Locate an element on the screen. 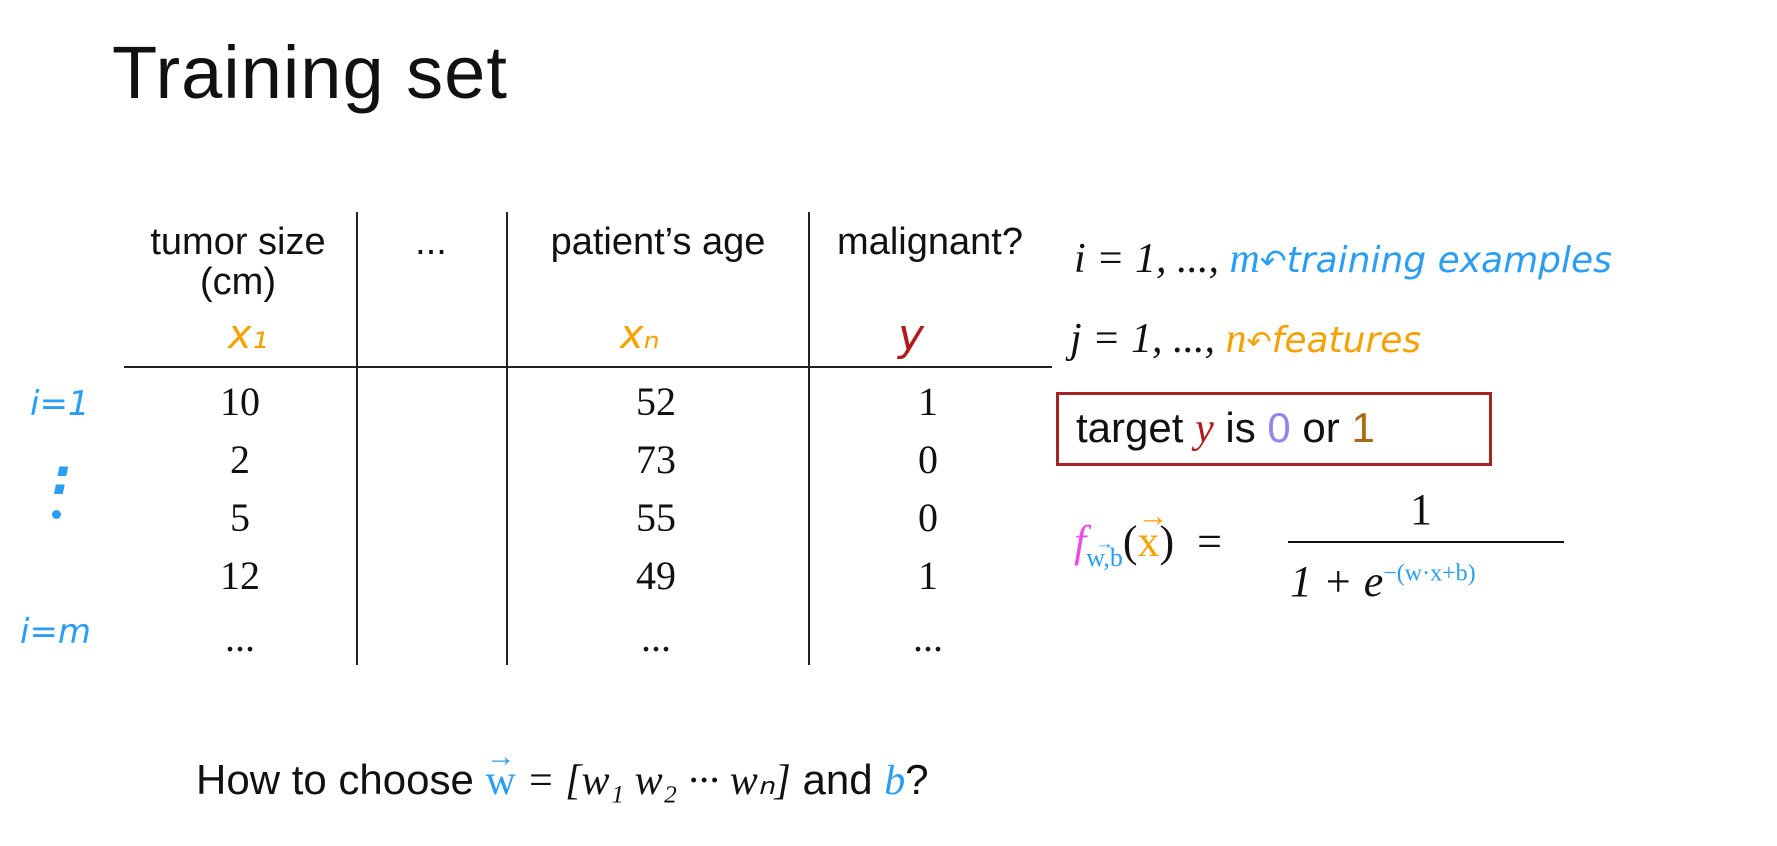 This screenshot has width=1777, height=846. table-header-rule is located at coordinates (588, 367).